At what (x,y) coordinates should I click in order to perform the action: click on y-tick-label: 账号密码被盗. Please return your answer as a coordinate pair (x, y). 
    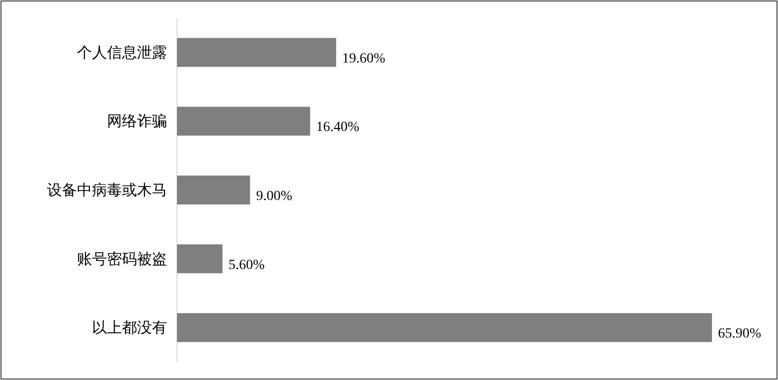
    Looking at the image, I should click on (122, 259).